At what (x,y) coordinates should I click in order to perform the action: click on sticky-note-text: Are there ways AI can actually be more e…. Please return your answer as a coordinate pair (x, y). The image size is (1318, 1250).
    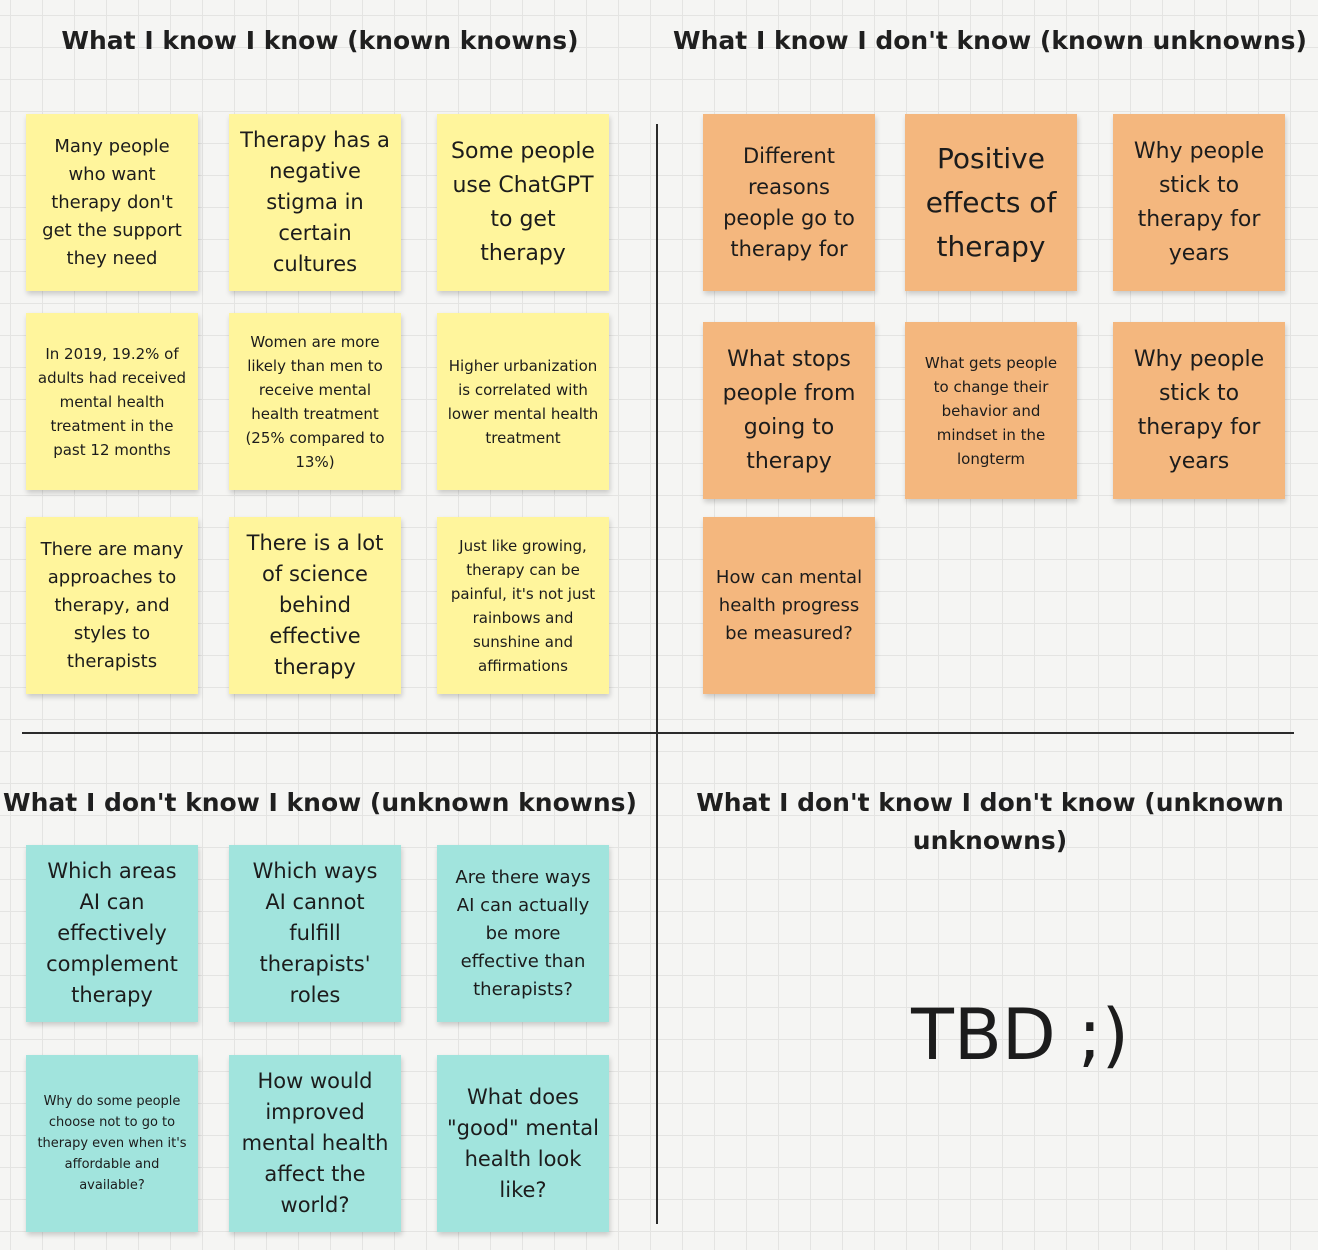
    Looking at the image, I should click on (523, 933).